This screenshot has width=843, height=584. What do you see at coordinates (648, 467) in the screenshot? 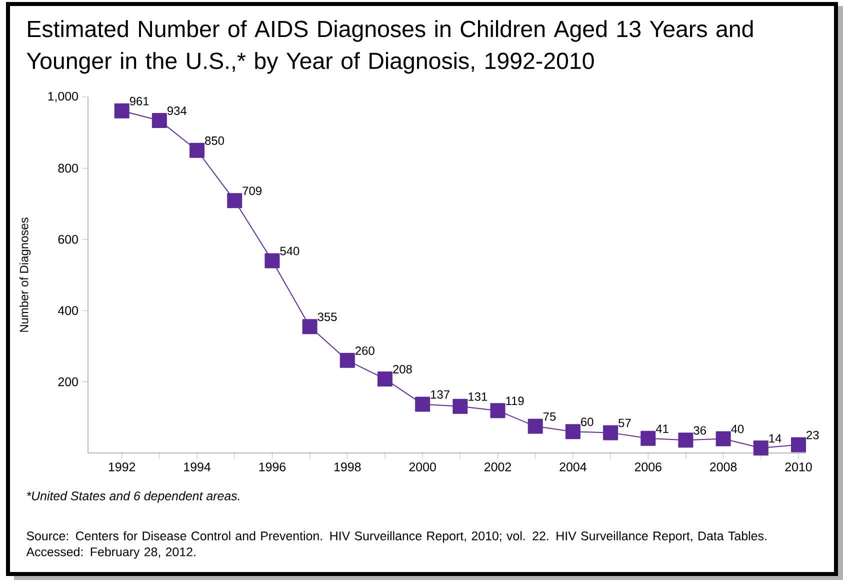
I see `x-tick-label: 2006` at bounding box center [648, 467].